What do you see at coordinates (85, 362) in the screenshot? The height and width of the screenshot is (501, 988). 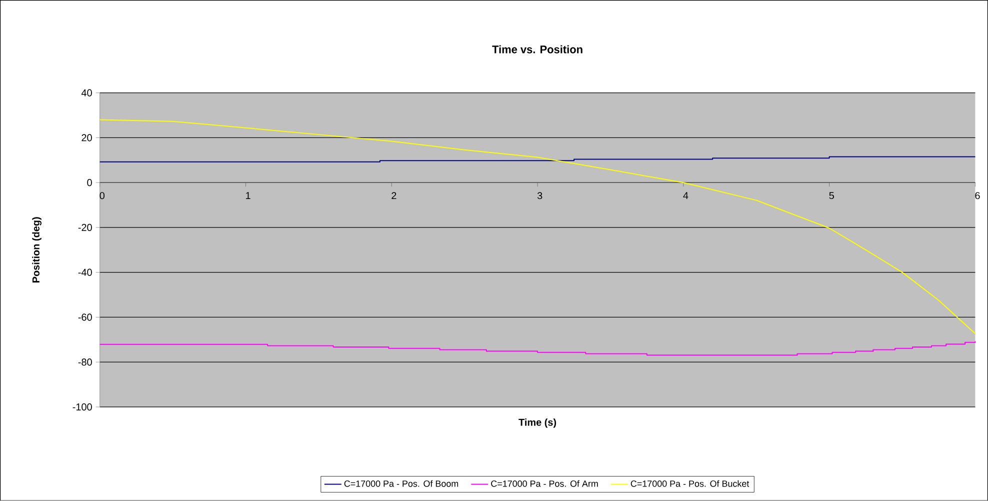 I see `y-tick-label: -80` at bounding box center [85, 362].